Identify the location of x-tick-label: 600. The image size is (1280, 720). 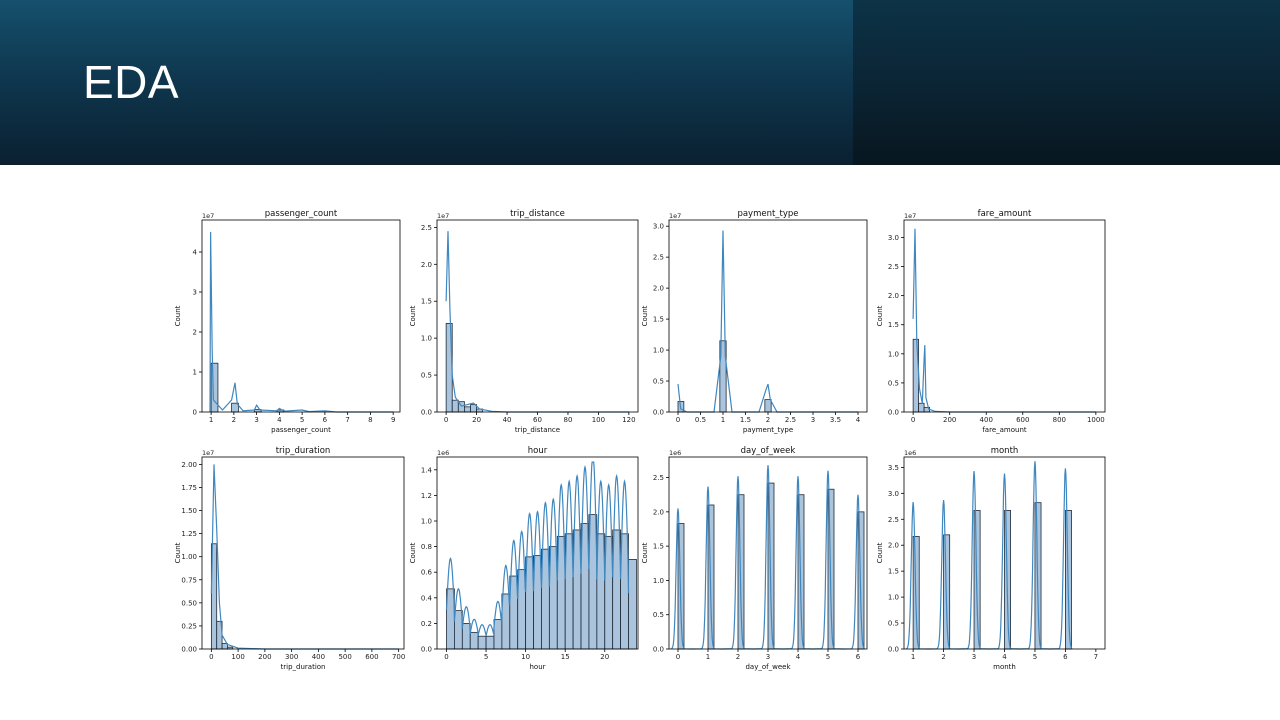
(1022, 420).